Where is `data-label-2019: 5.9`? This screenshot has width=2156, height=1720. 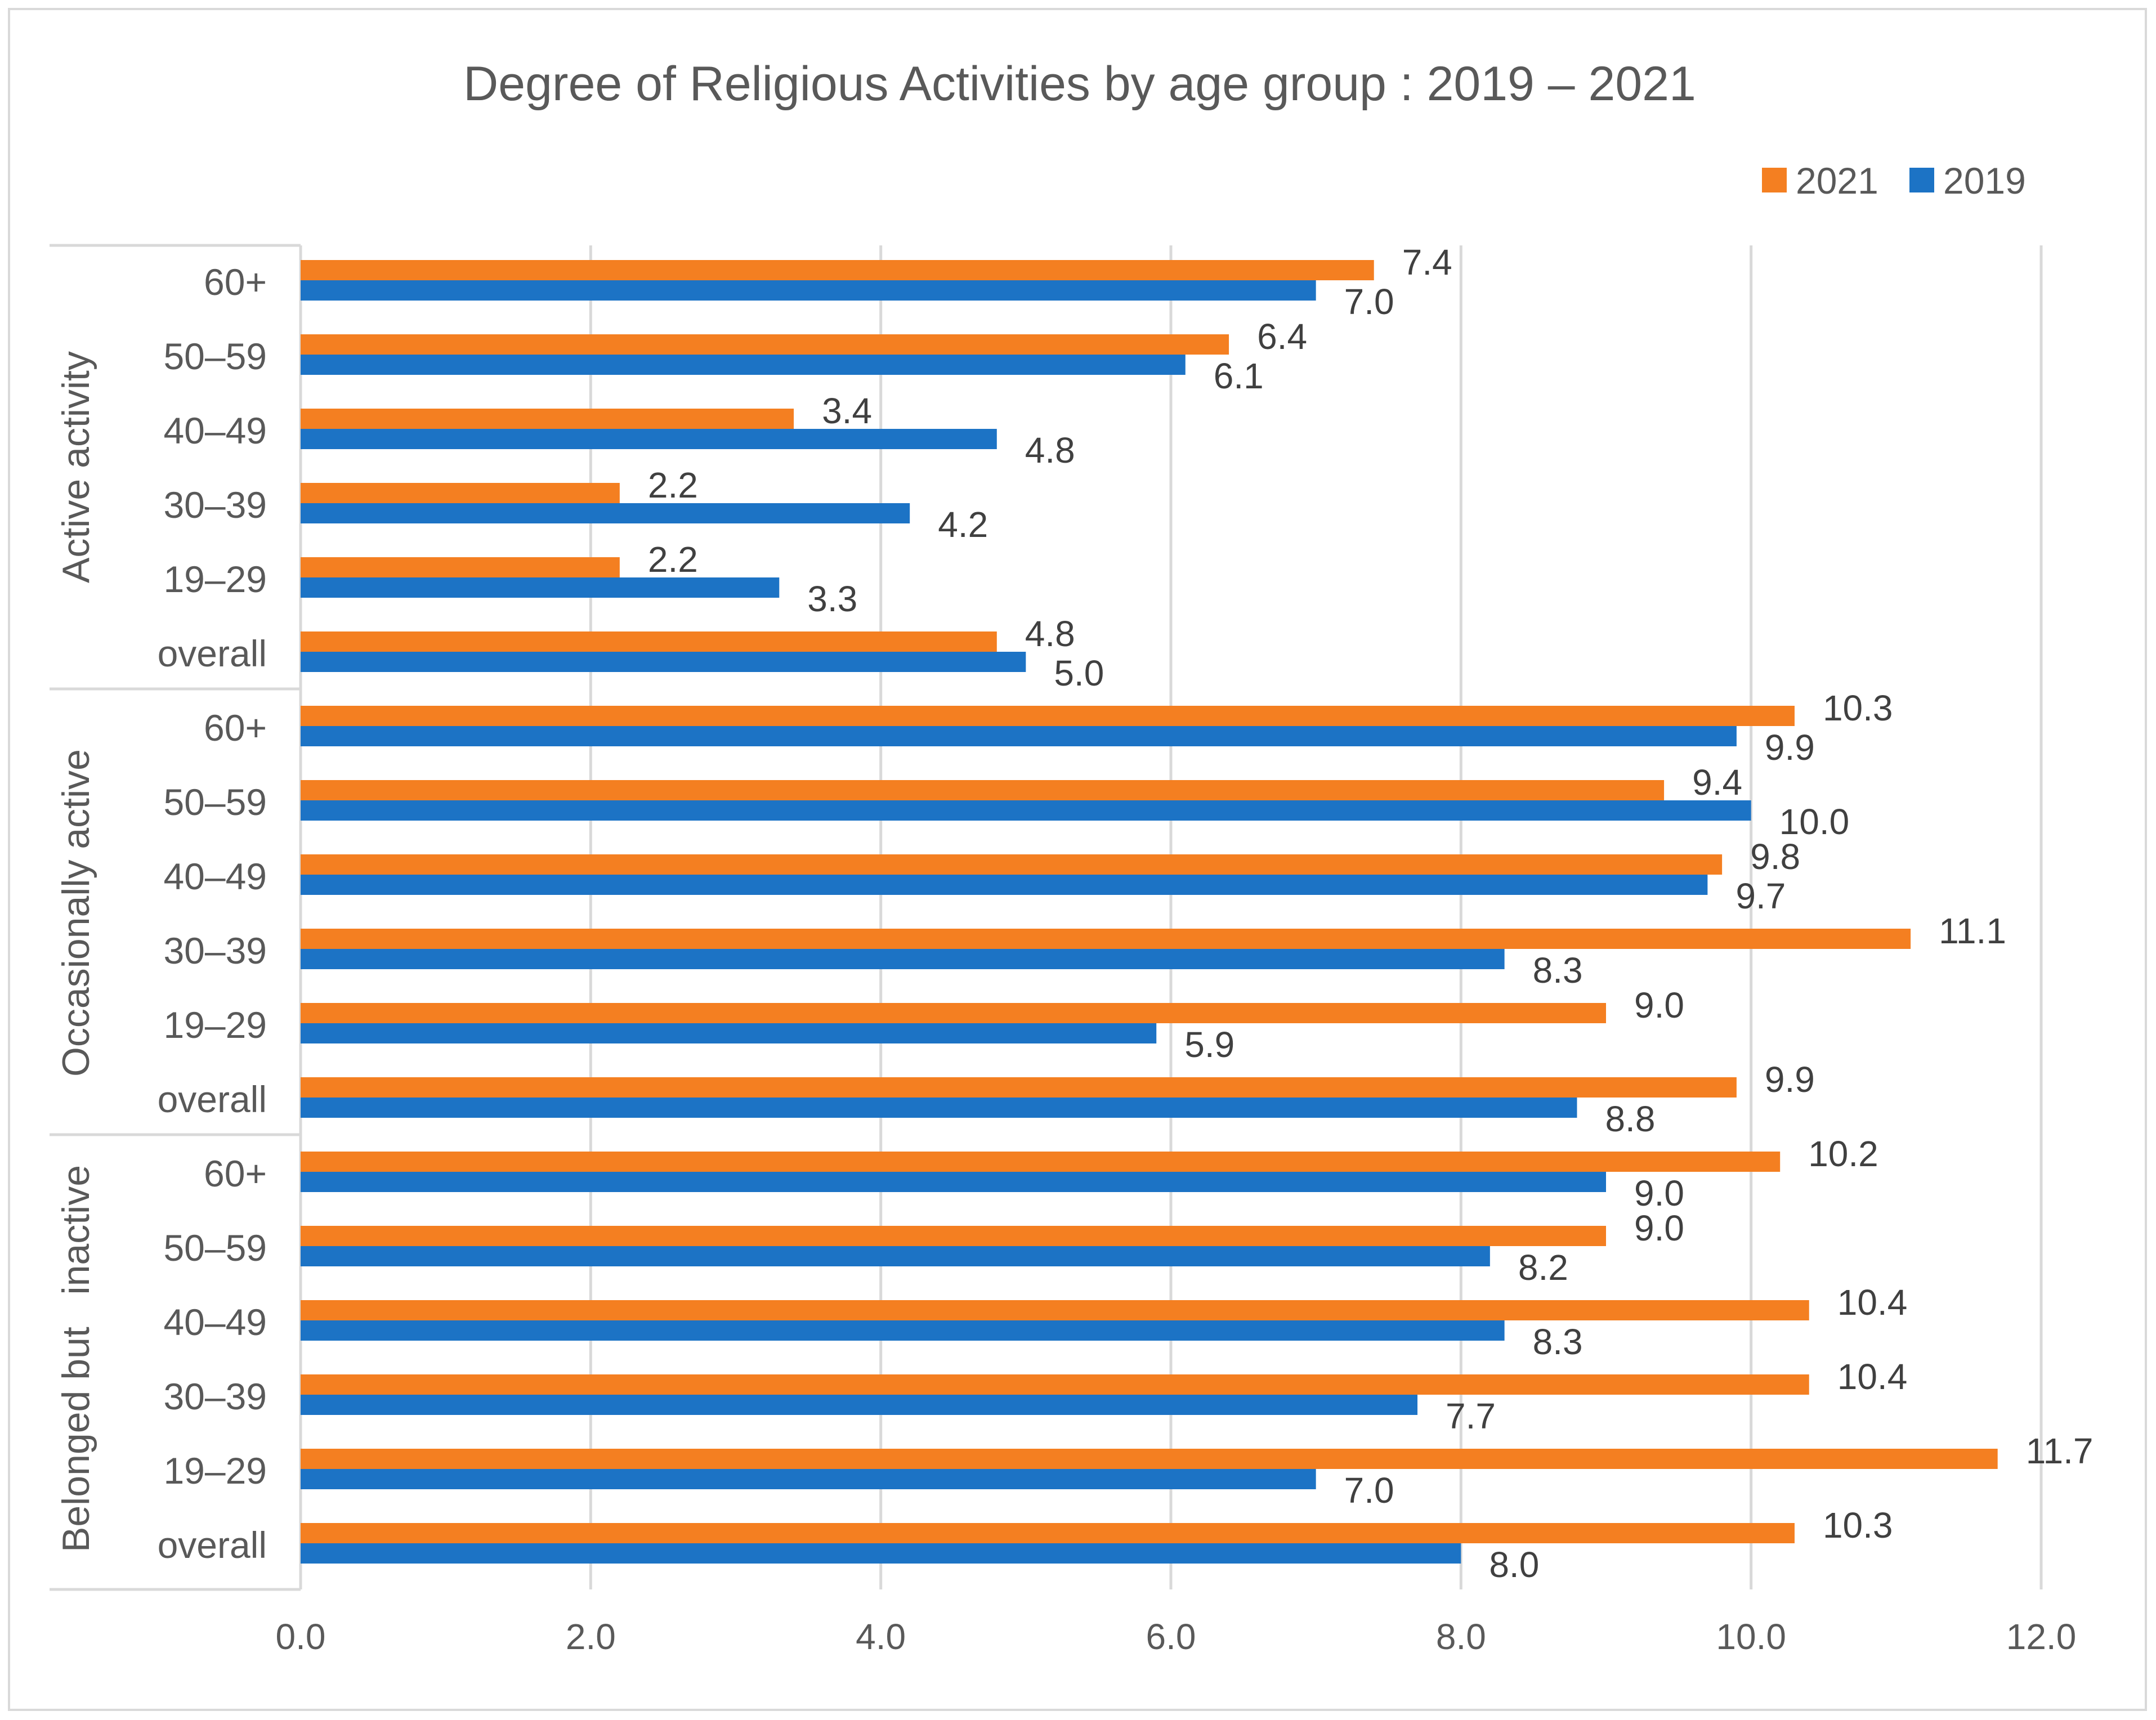
data-label-2019: 5.9 is located at coordinates (1209, 1044).